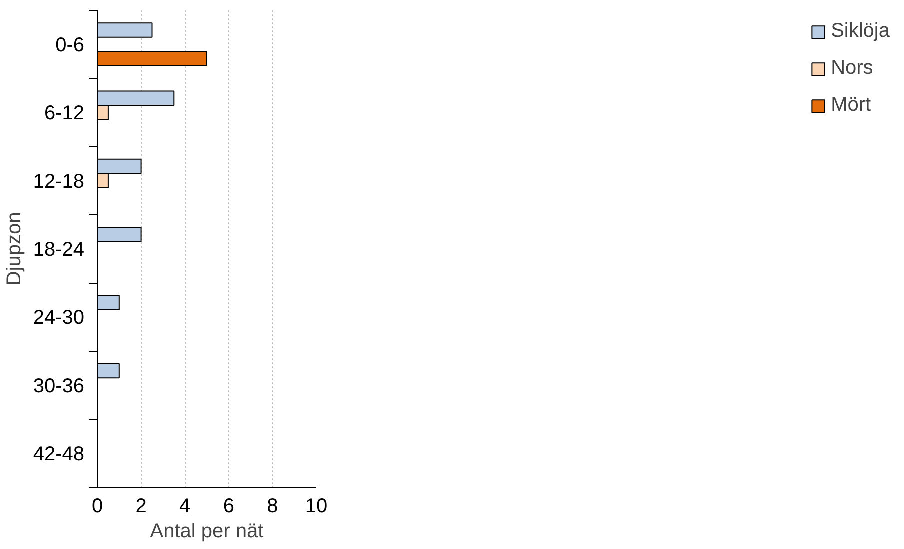  Describe the element at coordinates (59, 181) in the screenshot. I see `y-tick-label: 12-18` at that location.